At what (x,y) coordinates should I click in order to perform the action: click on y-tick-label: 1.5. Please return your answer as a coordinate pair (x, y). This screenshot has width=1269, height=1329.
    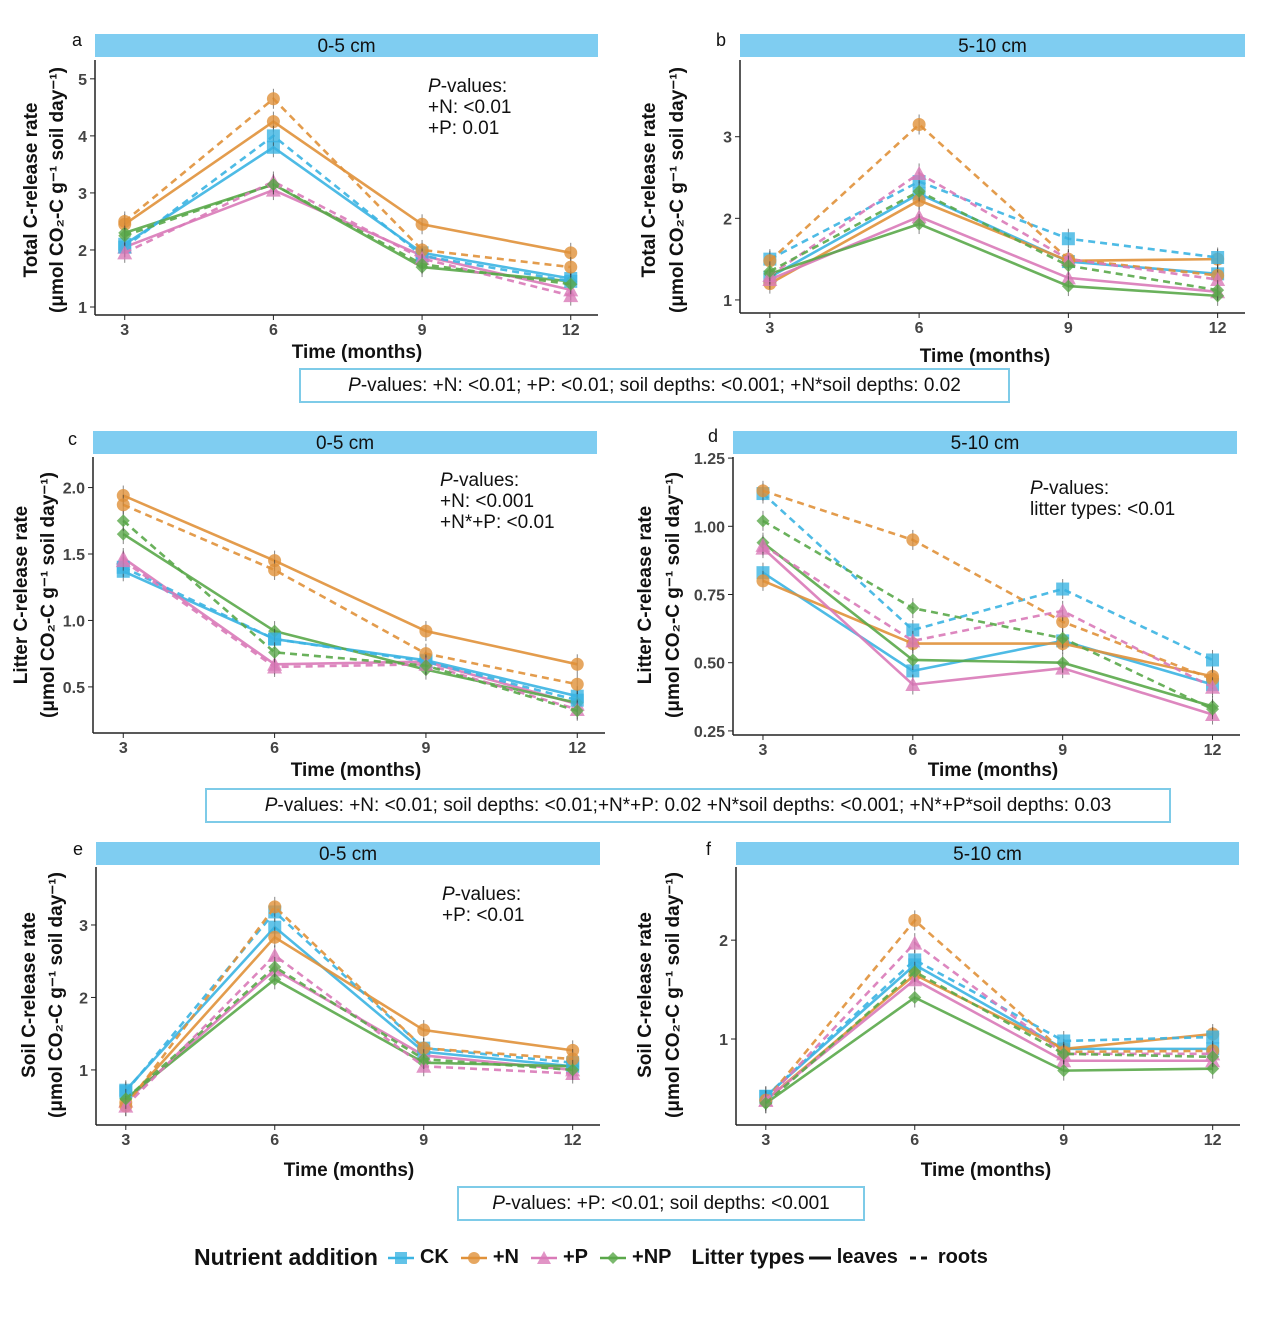
    Looking at the image, I should click on (74, 555).